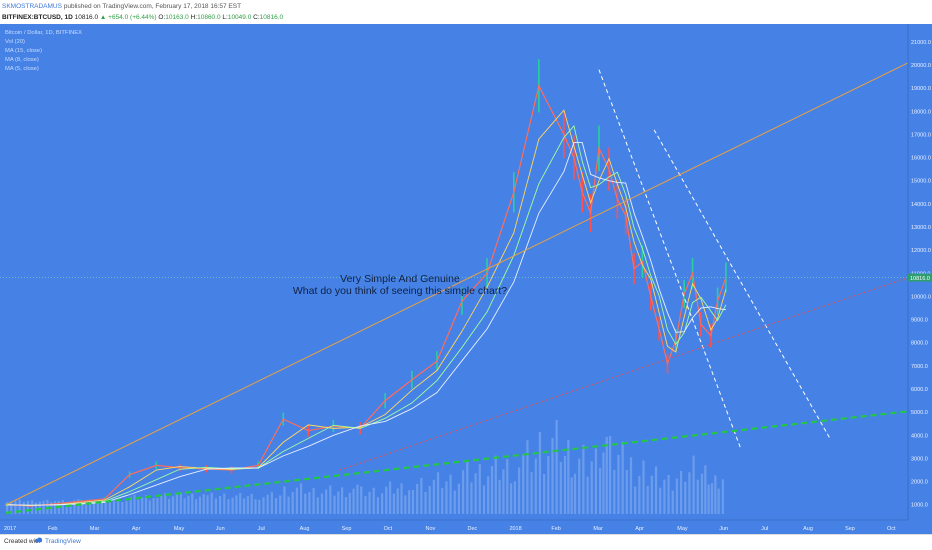 This screenshot has height=550, width=932. What do you see at coordinates (921, 205) in the screenshot?
I see `y-tick-label: 14000.0` at bounding box center [921, 205].